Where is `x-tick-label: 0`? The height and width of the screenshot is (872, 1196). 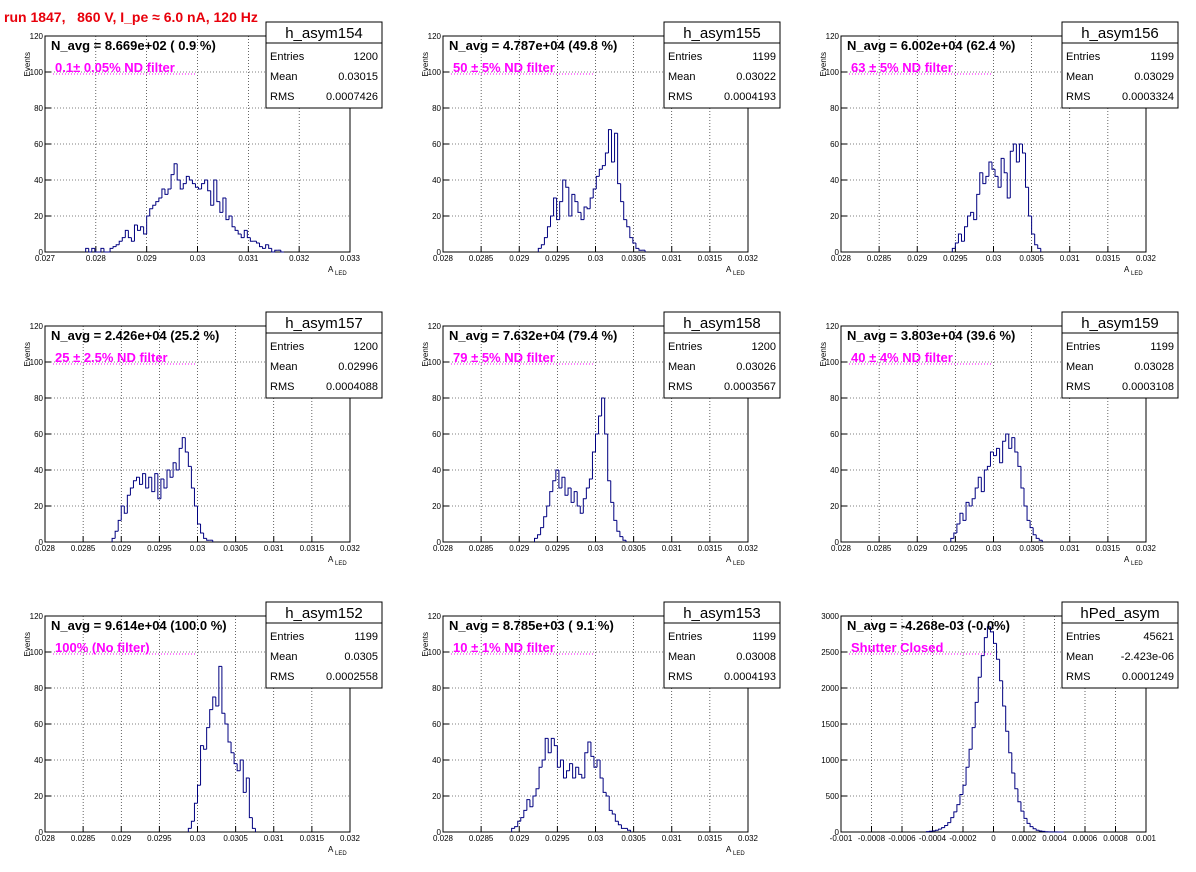 x-tick-label: 0 is located at coordinates (993, 838).